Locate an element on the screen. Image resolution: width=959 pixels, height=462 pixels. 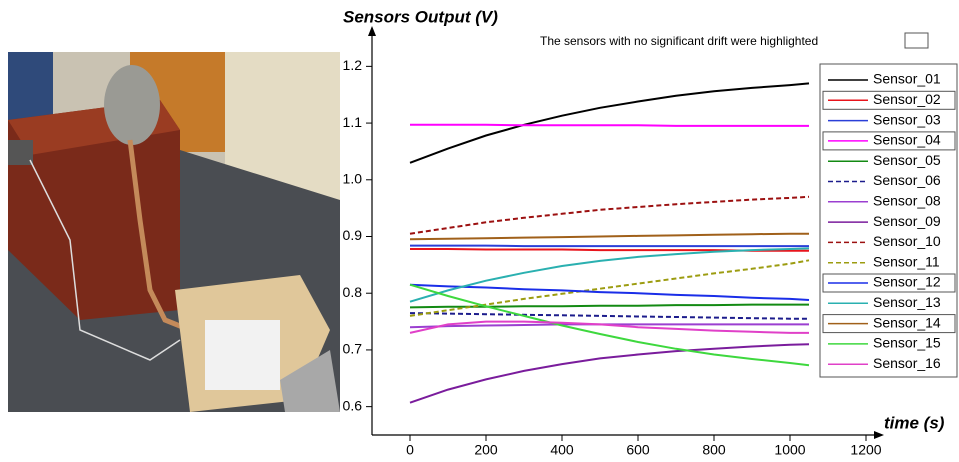
x-tick-label: 1200 is located at coordinates (865, 449).